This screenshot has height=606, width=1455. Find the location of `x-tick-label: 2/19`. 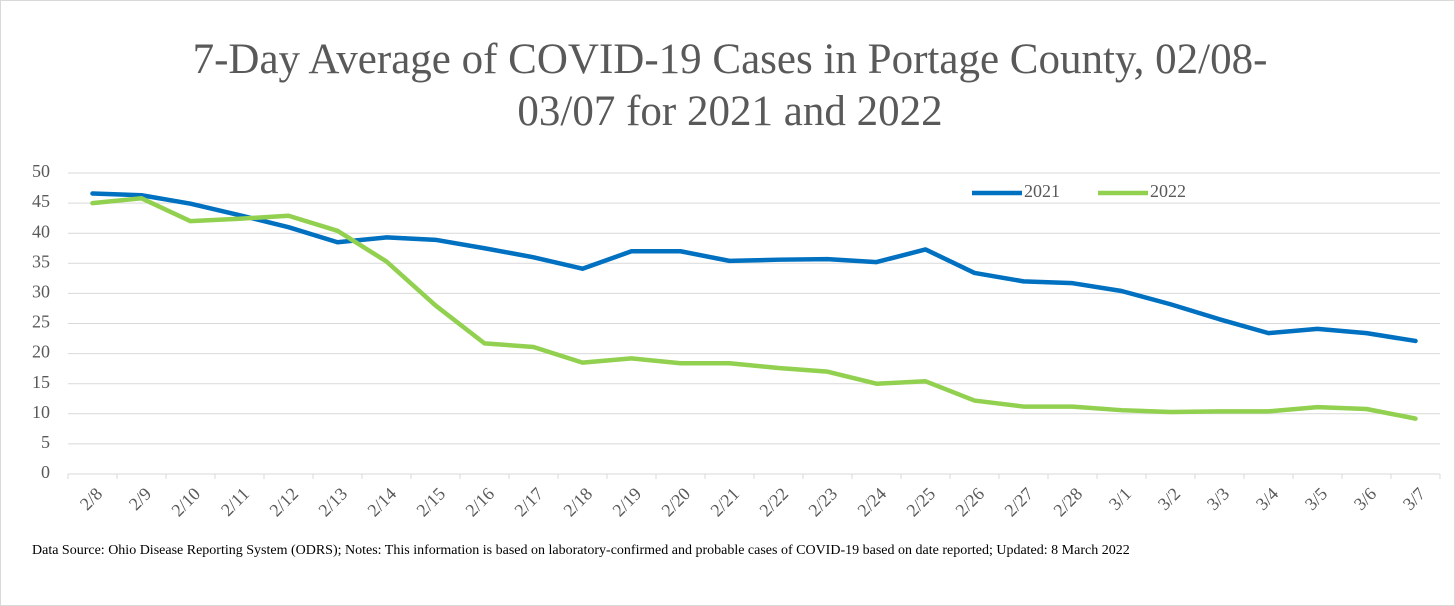

x-tick-label: 2/19 is located at coordinates (626, 502).